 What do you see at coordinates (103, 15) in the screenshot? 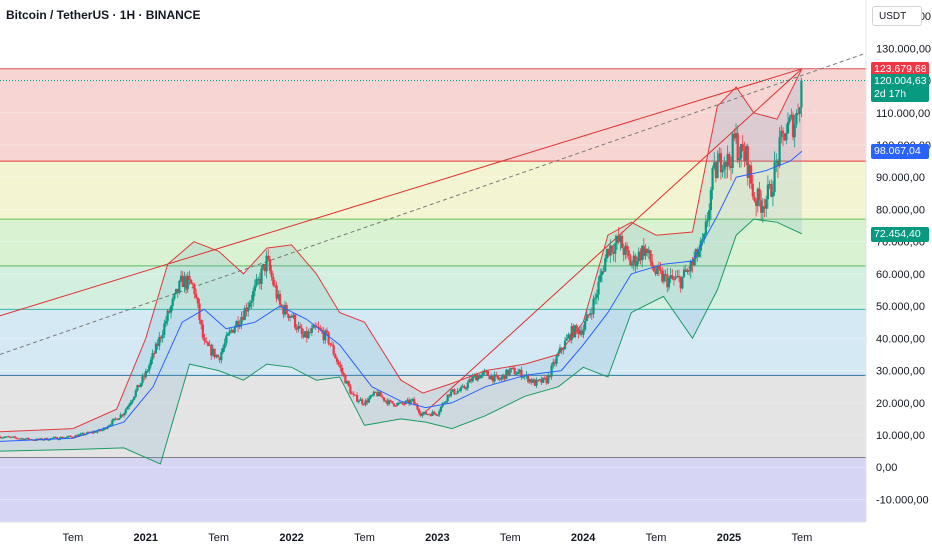
I see `symbol-title: Bitcoin / TetherUS · 1H · BINANCE` at bounding box center [103, 15].